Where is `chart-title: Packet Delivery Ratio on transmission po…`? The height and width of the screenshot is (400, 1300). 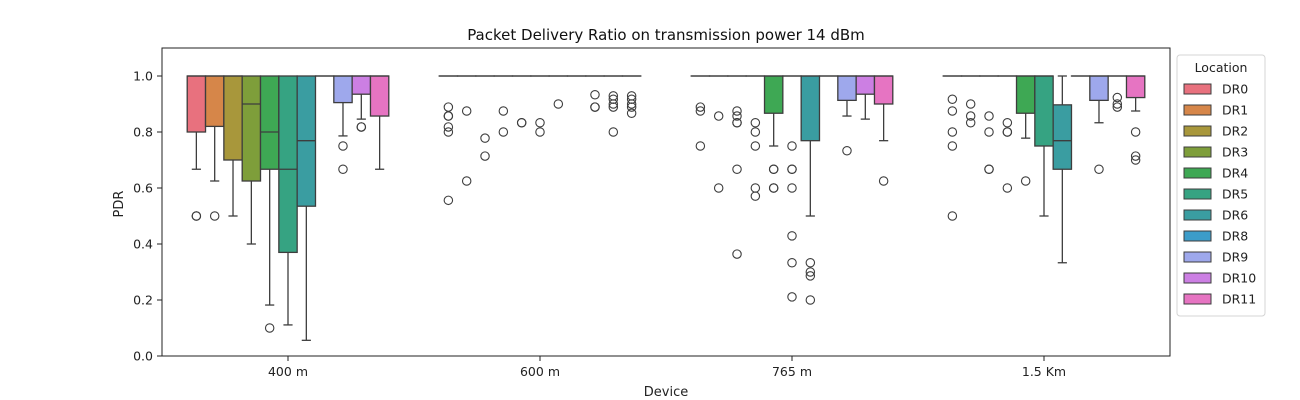
chart-title: Packet Delivery Ratio on transmission po… is located at coordinates (666, 35).